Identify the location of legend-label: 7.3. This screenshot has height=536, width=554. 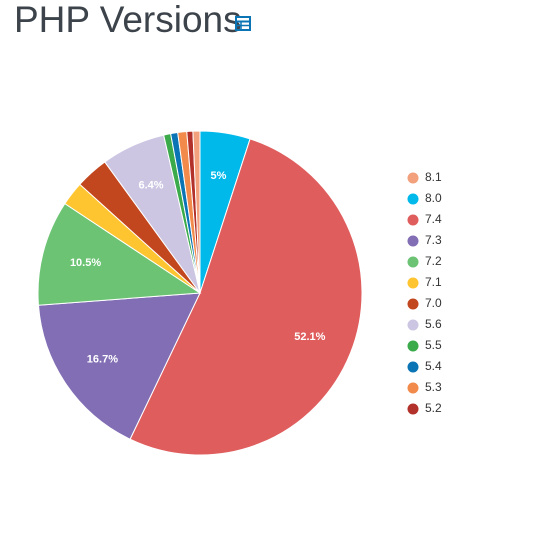
(433, 240).